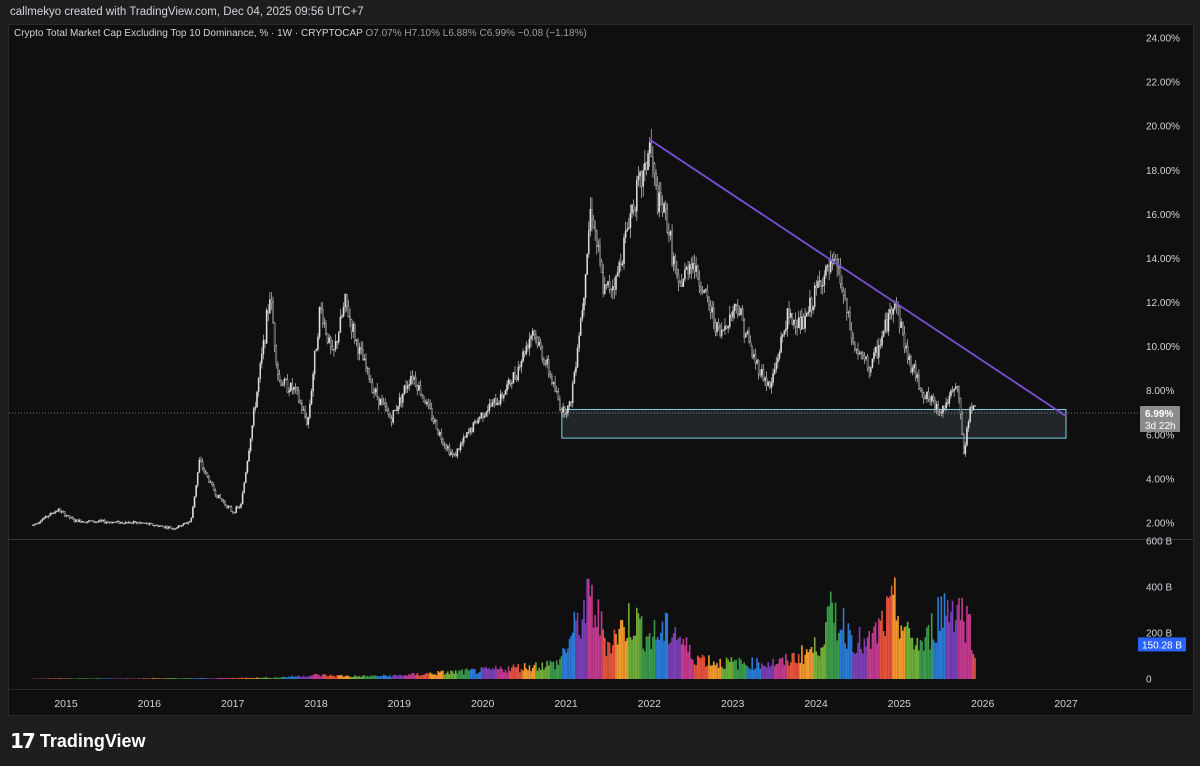 Image resolution: width=1200 pixels, height=766 pixels. I want to click on last-price-badge-value: 6.99%, so click(1159, 414).